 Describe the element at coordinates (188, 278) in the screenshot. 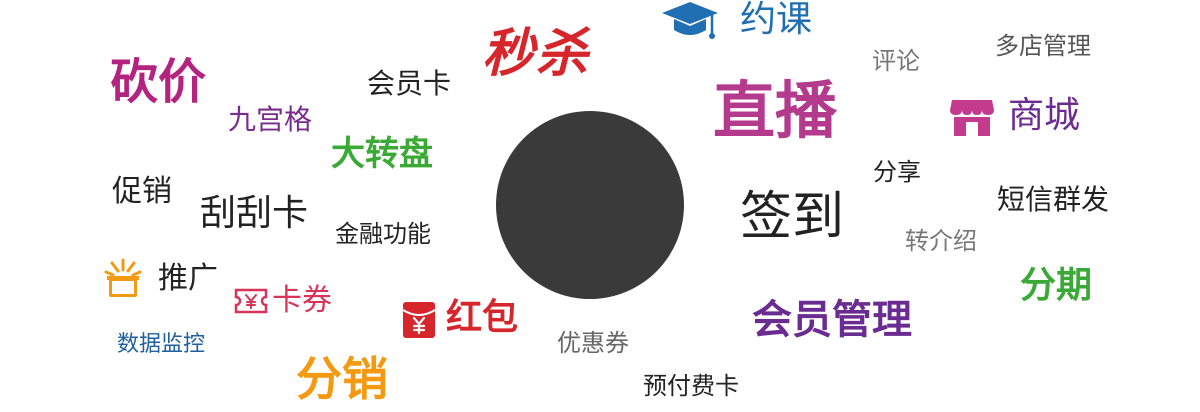

I see `word-tuiguang: 推广` at that location.